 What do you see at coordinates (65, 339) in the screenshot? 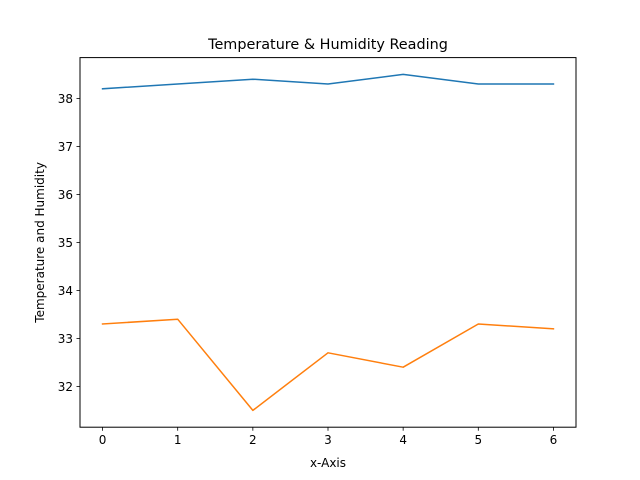
I see `y-tick-label: 33` at bounding box center [65, 339].